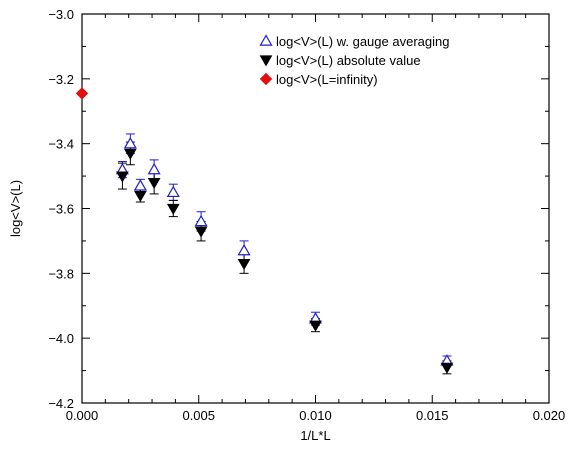 The width and height of the screenshot is (582, 450). I want to click on x-tick-label: 0.000, so click(82, 415).